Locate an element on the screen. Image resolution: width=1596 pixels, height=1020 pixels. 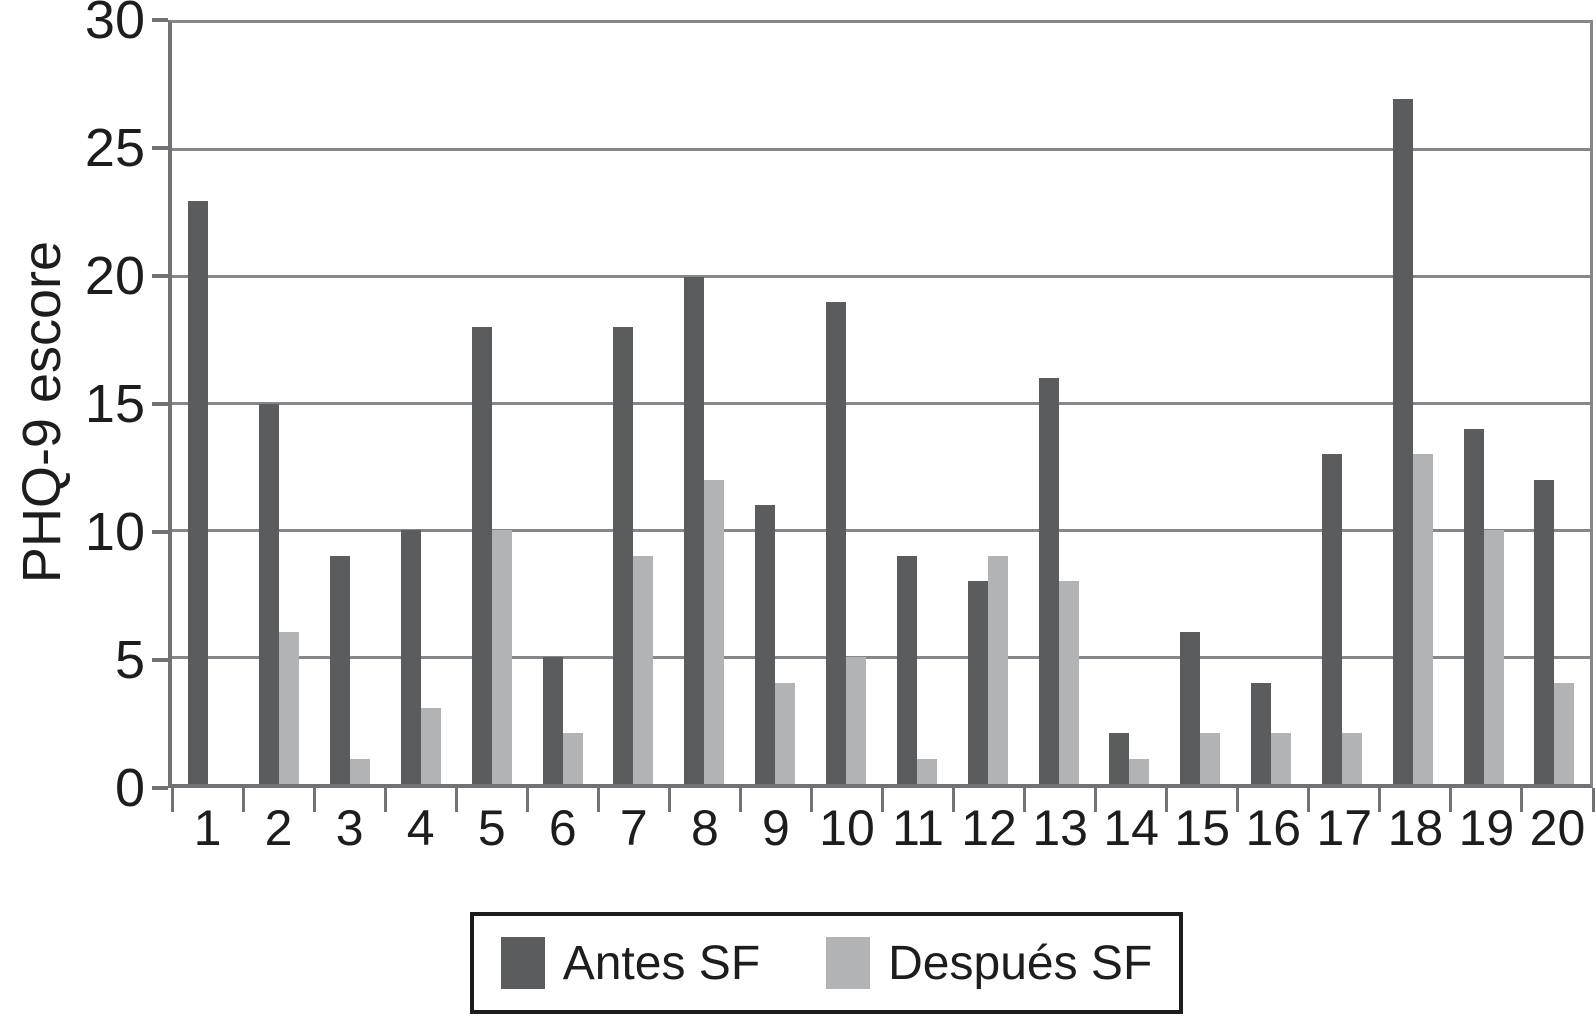
y-tick-label-30: 30 is located at coordinates (114, 25).